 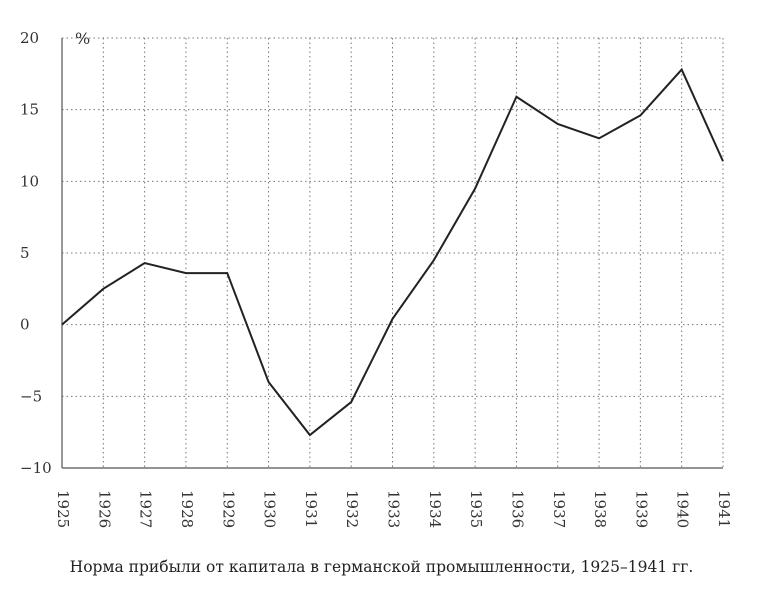 I want to click on x-tick-label: 1937, so click(x=559, y=509).